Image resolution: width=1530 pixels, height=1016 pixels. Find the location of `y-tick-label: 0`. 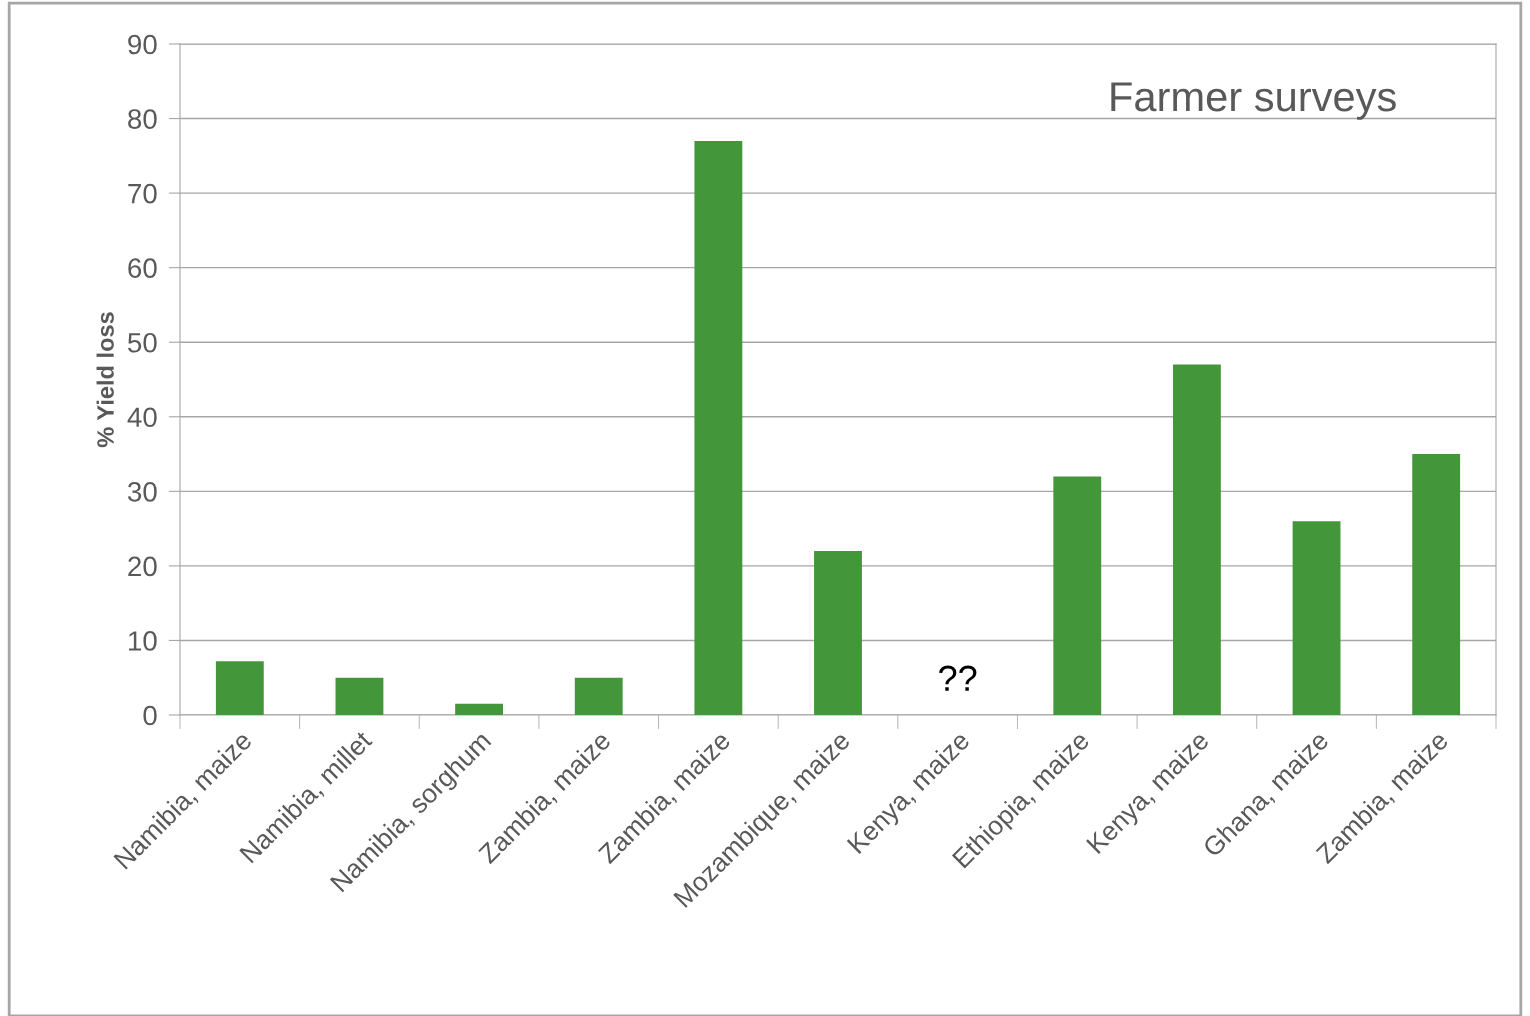

y-tick-label: 0 is located at coordinates (150, 715).